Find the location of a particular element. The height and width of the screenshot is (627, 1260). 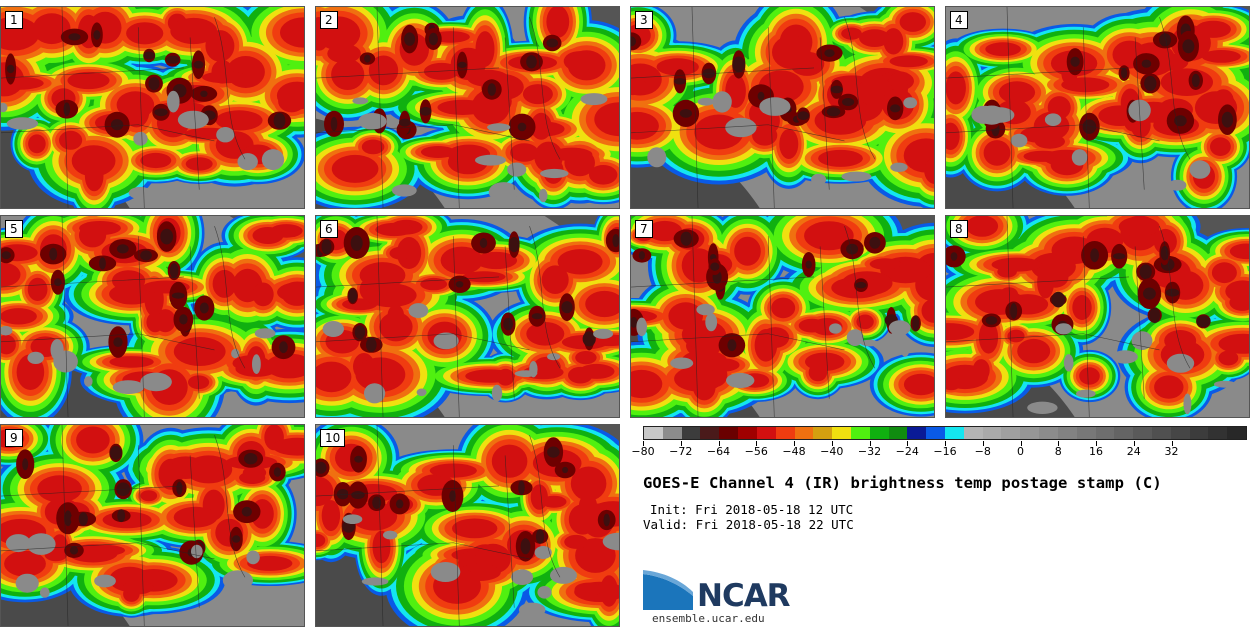

colorbar-tick-label: −48 is located at coordinates (794, 451).